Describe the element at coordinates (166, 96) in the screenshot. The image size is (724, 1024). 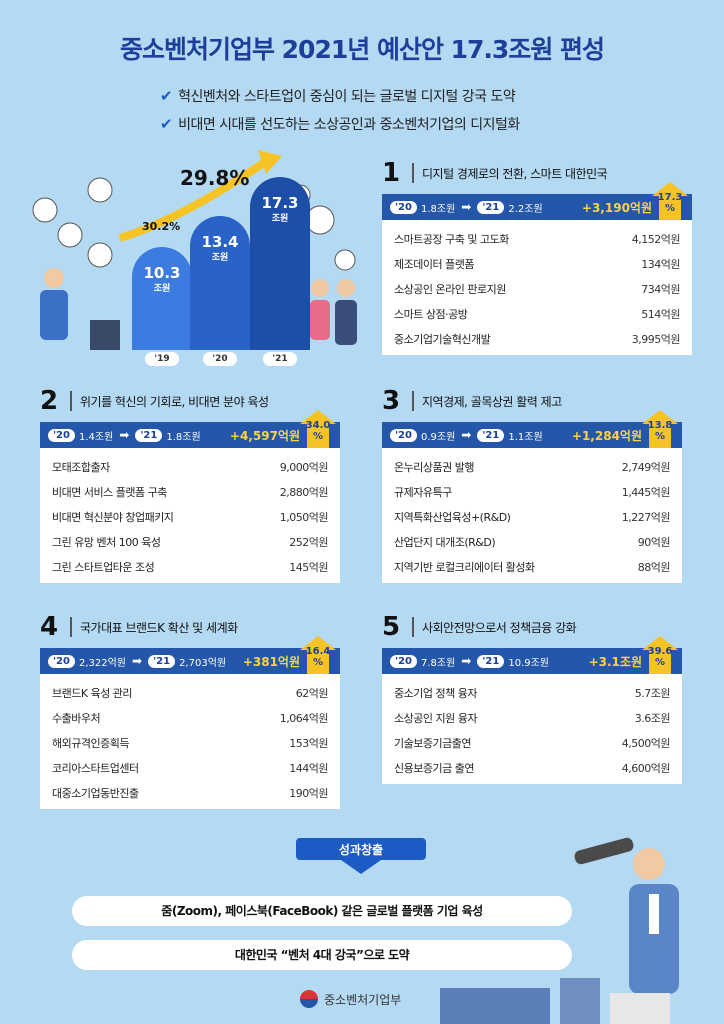
I see `check-icon: ✔` at that location.